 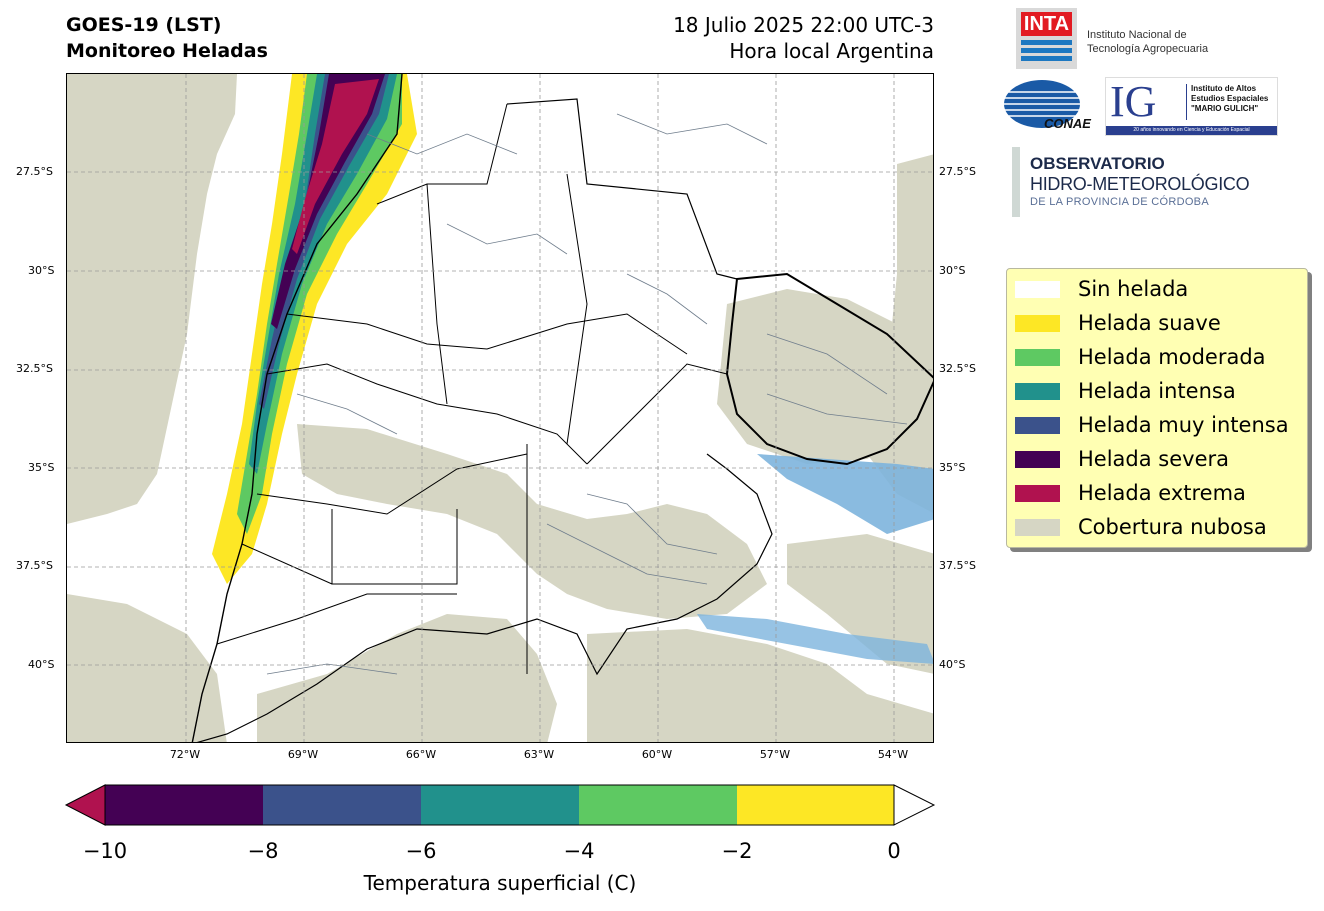 I want to click on uruguay-border, so click(x=829, y=369).